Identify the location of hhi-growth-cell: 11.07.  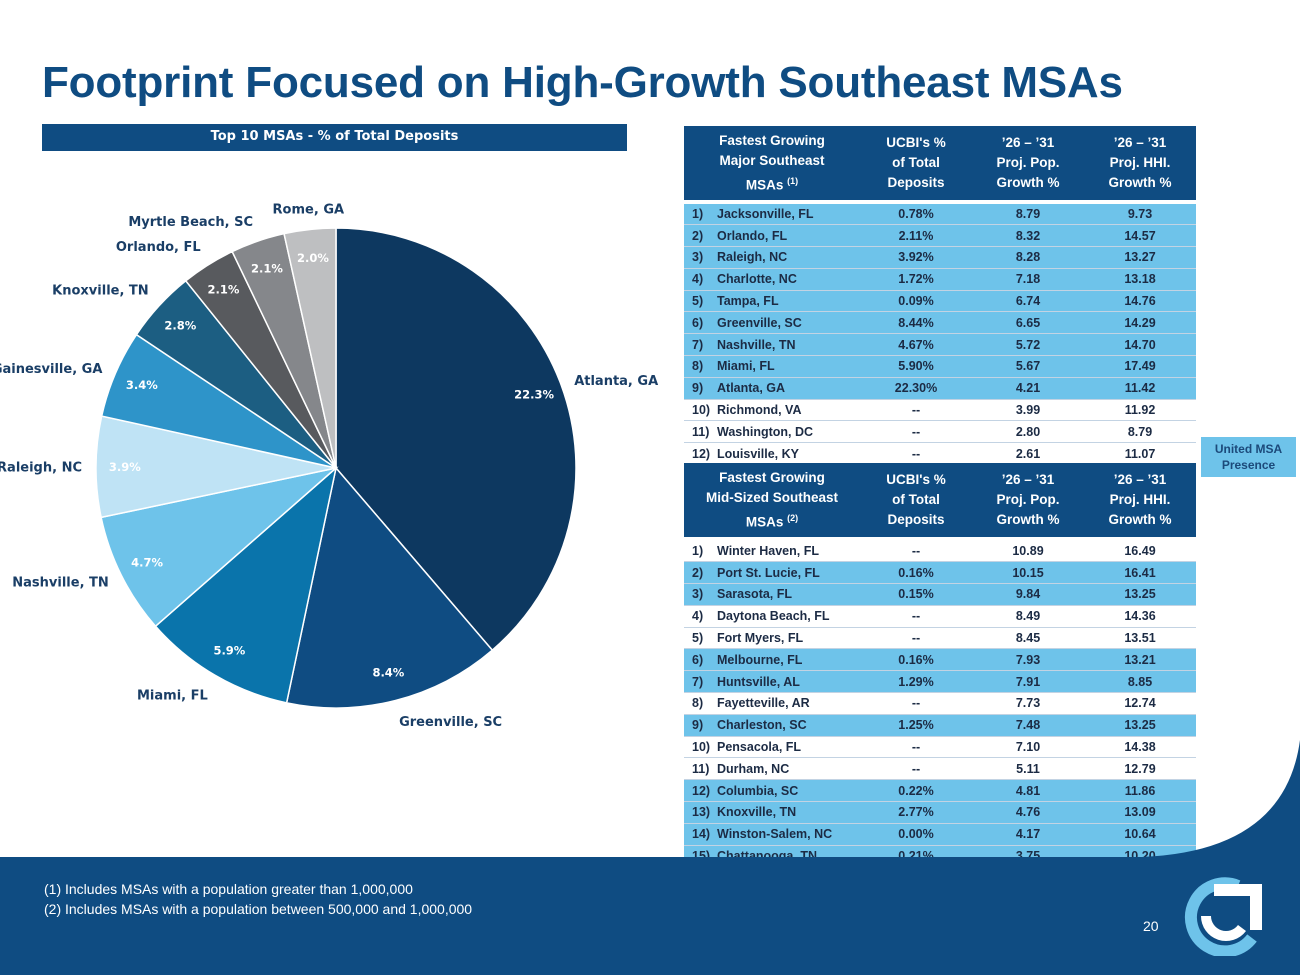
(1140, 454).